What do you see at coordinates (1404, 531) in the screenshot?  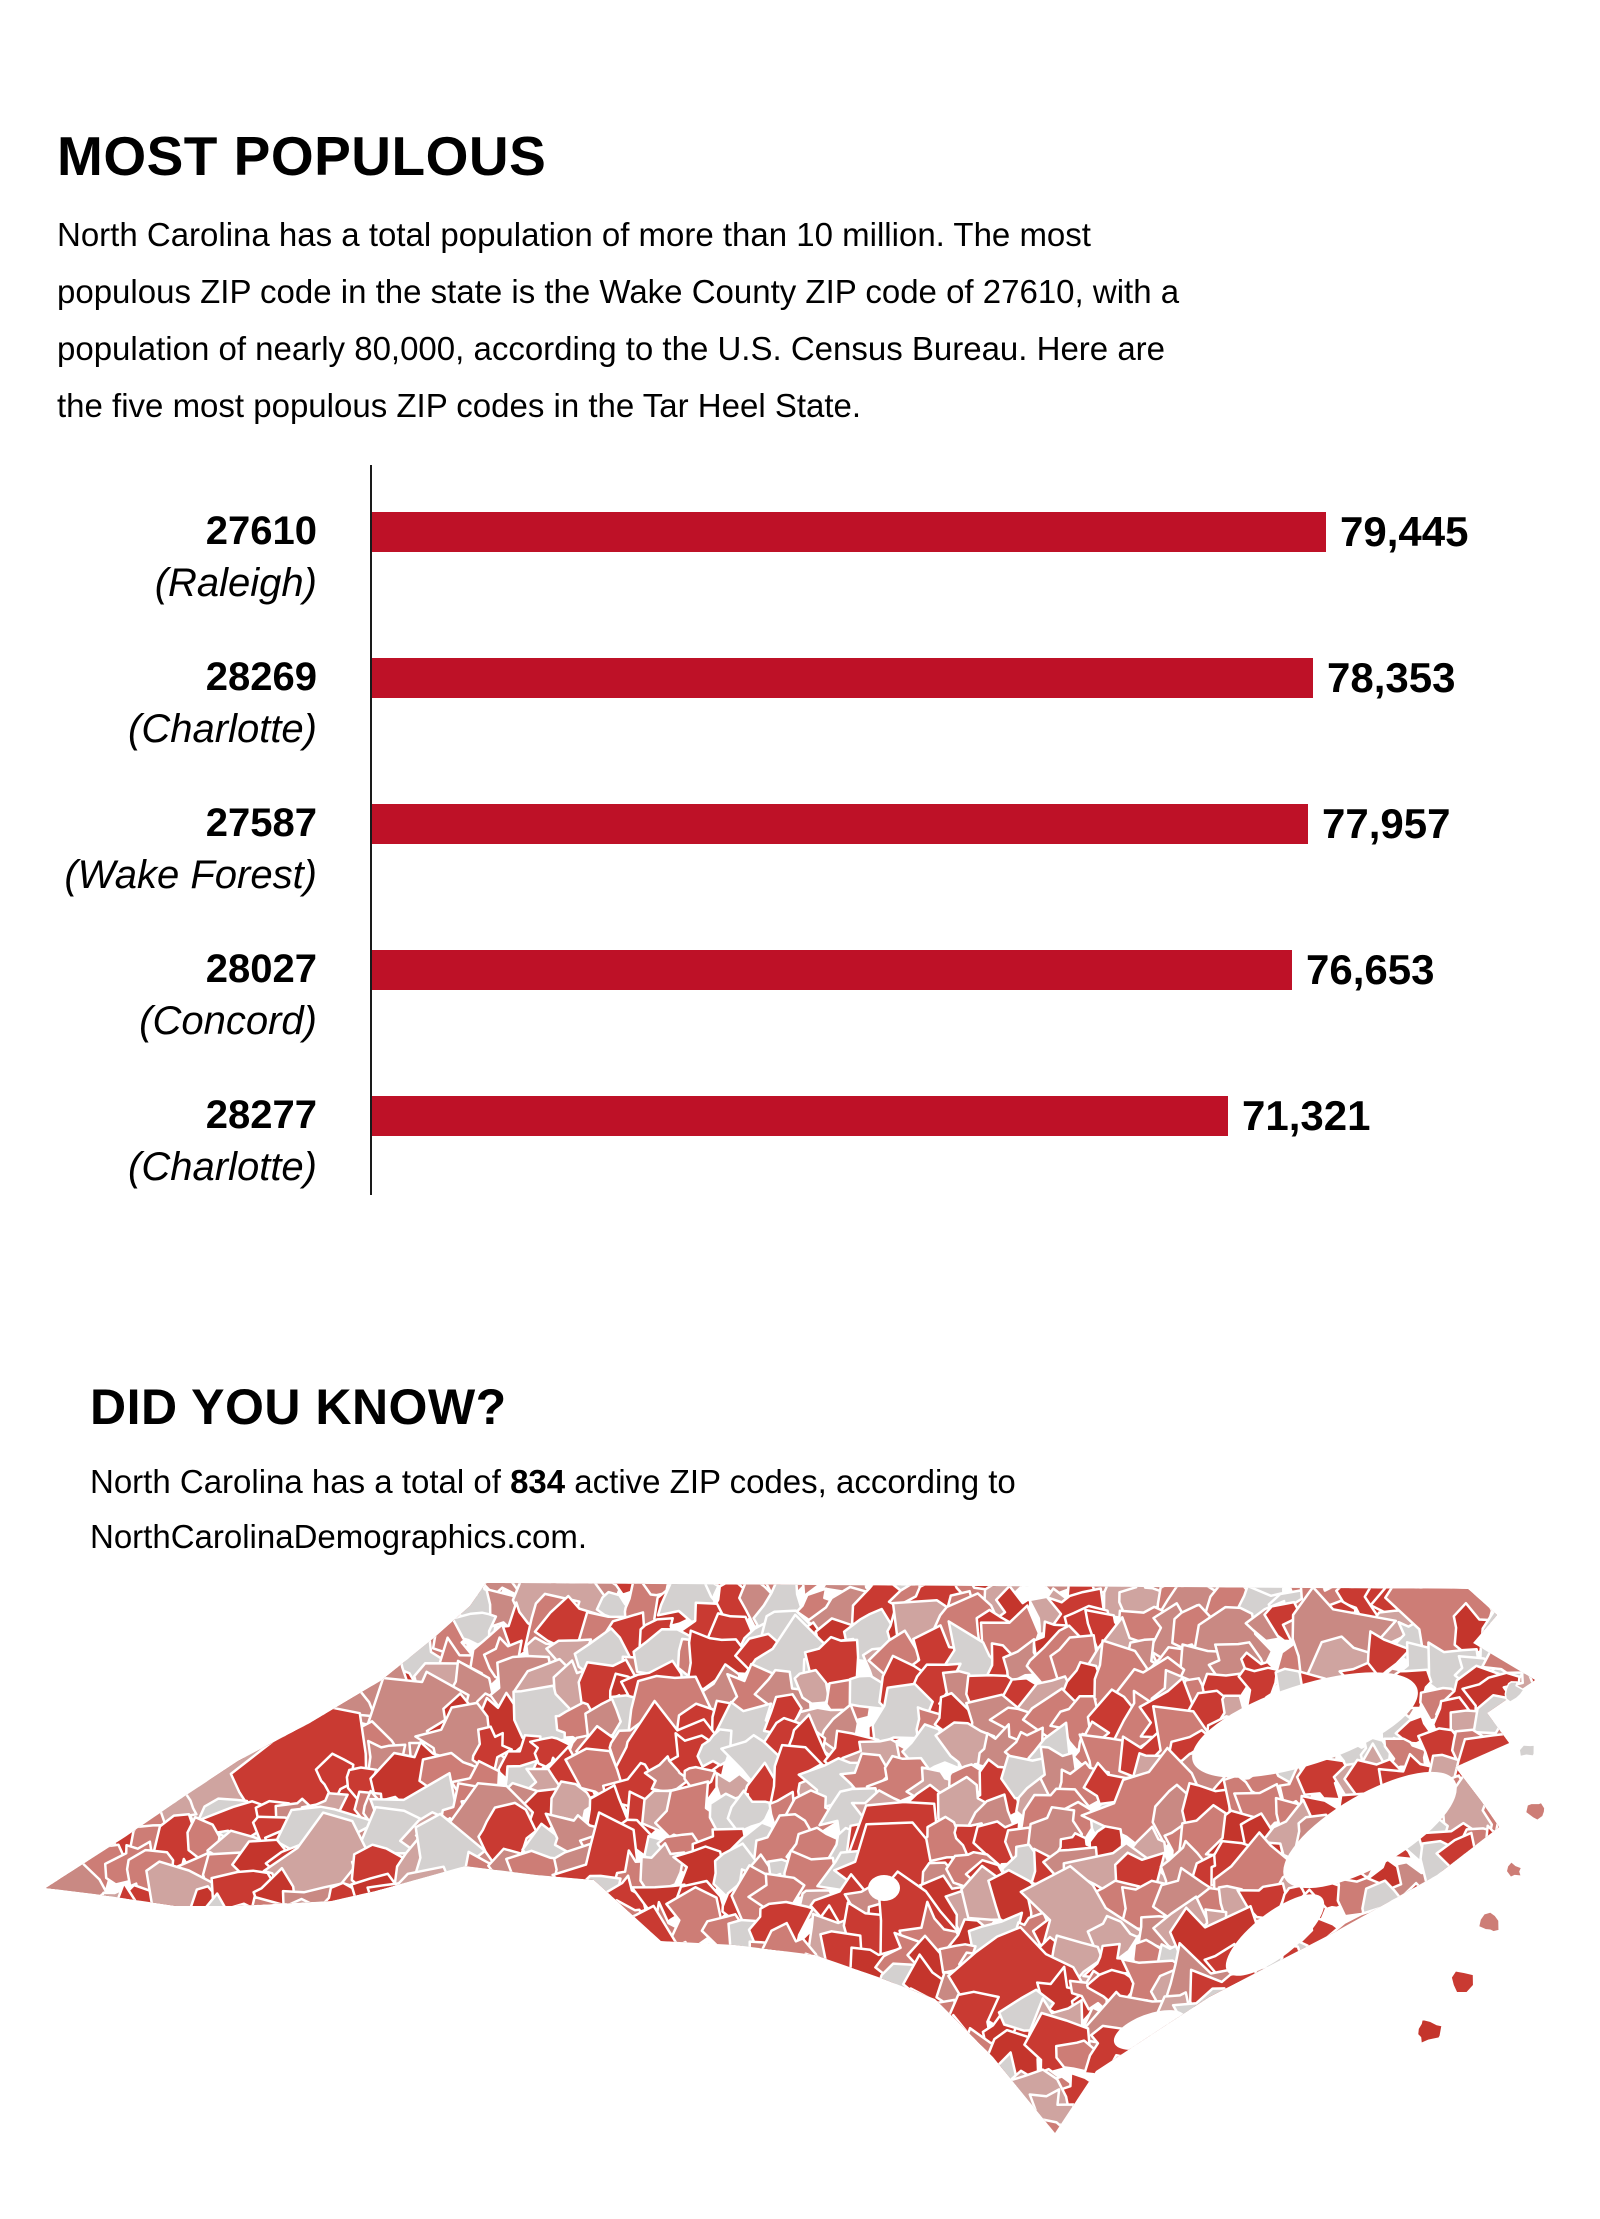 I see `population-value: 79,445` at bounding box center [1404, 531].